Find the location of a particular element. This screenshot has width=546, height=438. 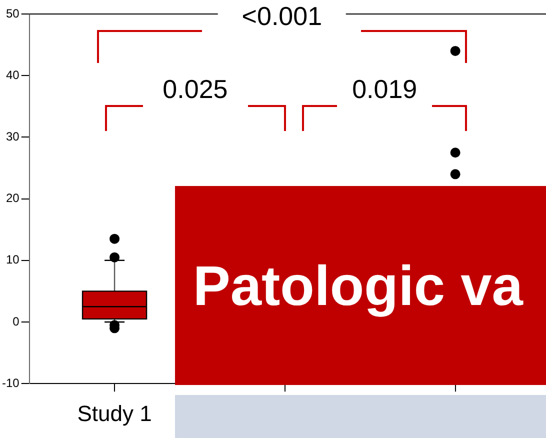

y-tick-label: 0 is located at coordinates (16, 321).